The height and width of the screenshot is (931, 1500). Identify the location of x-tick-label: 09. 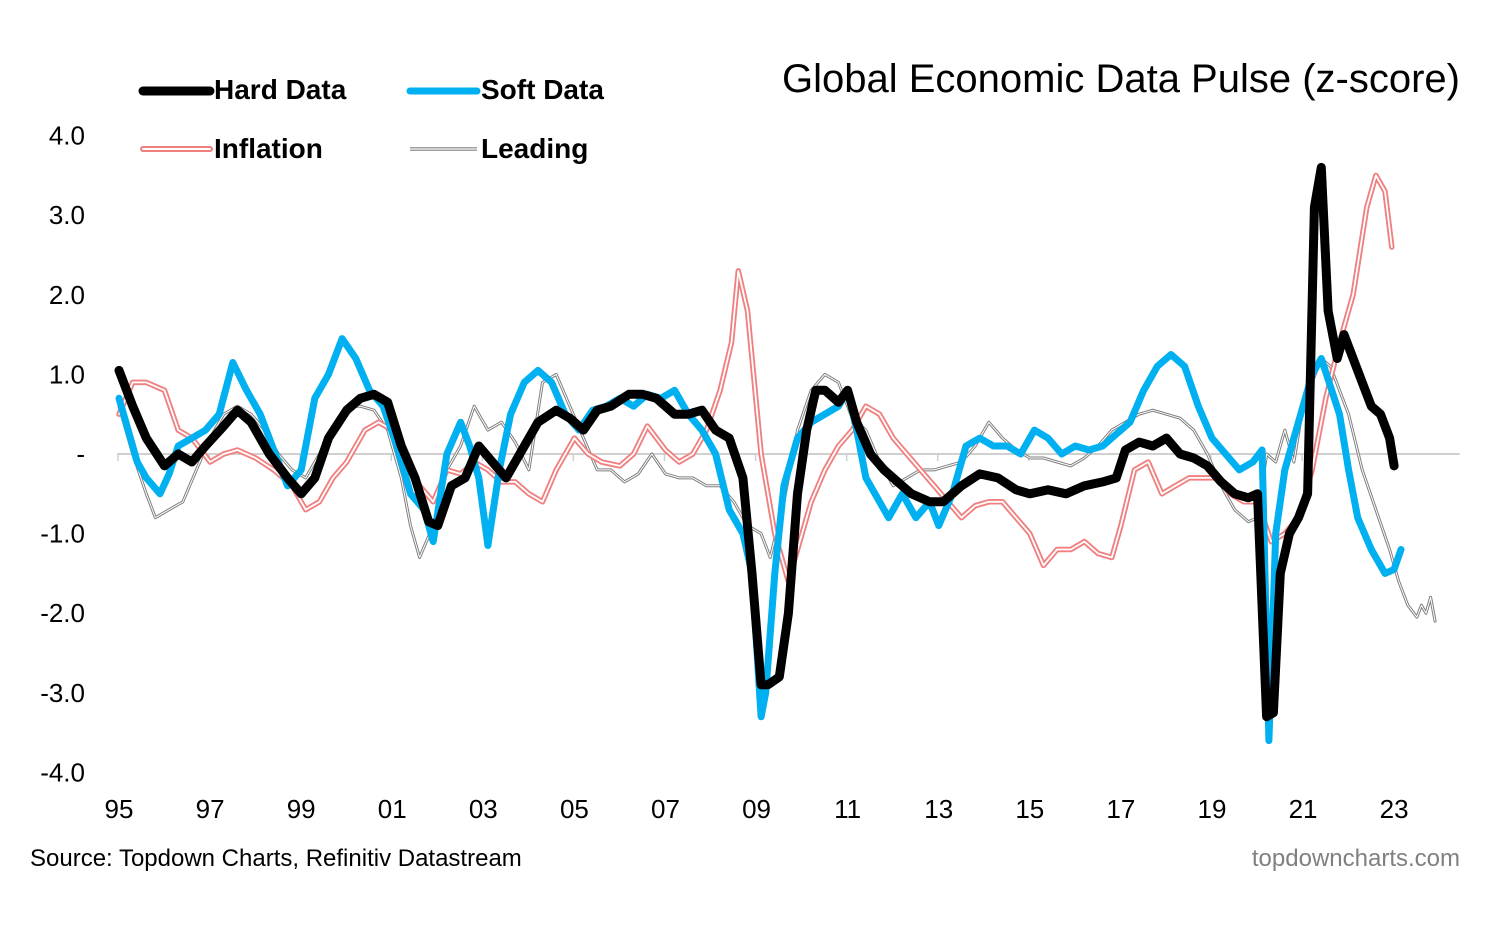
(756, 809).